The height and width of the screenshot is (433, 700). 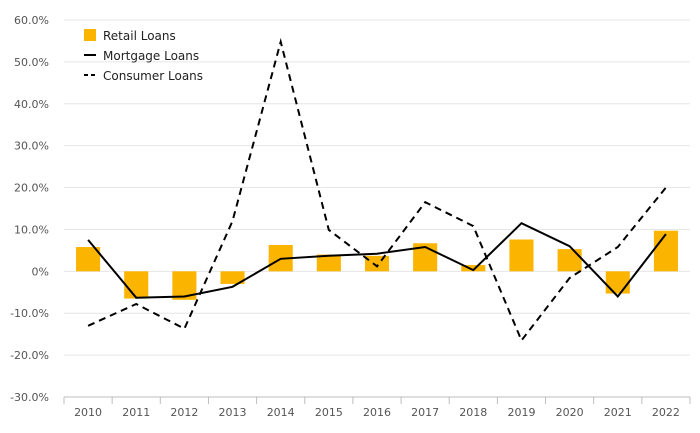 I want to click on line-mortgage-loans, so click(x=377, y=260).